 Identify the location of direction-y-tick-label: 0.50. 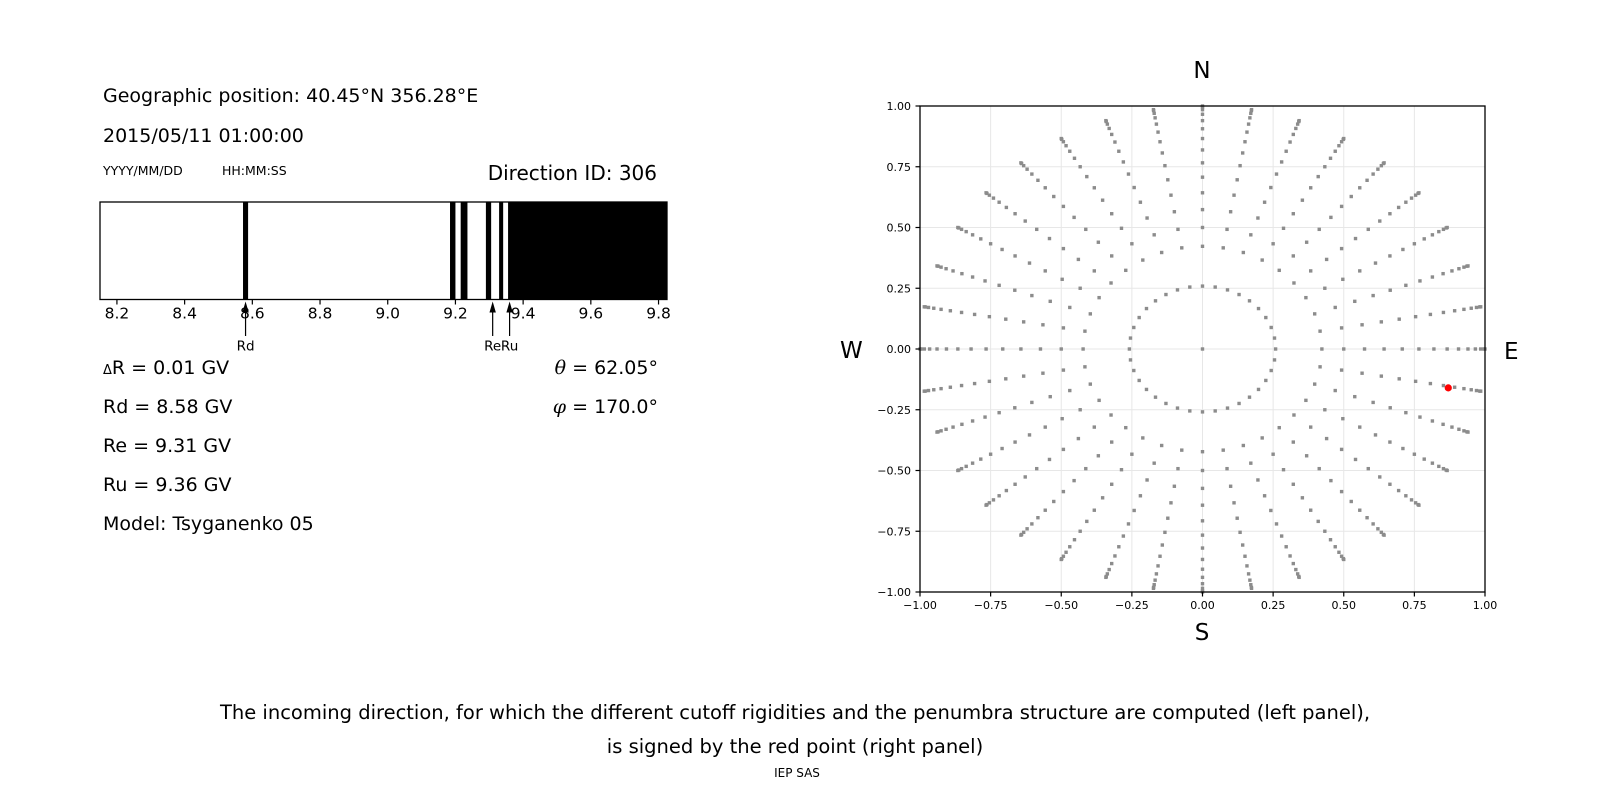
(899, 228).